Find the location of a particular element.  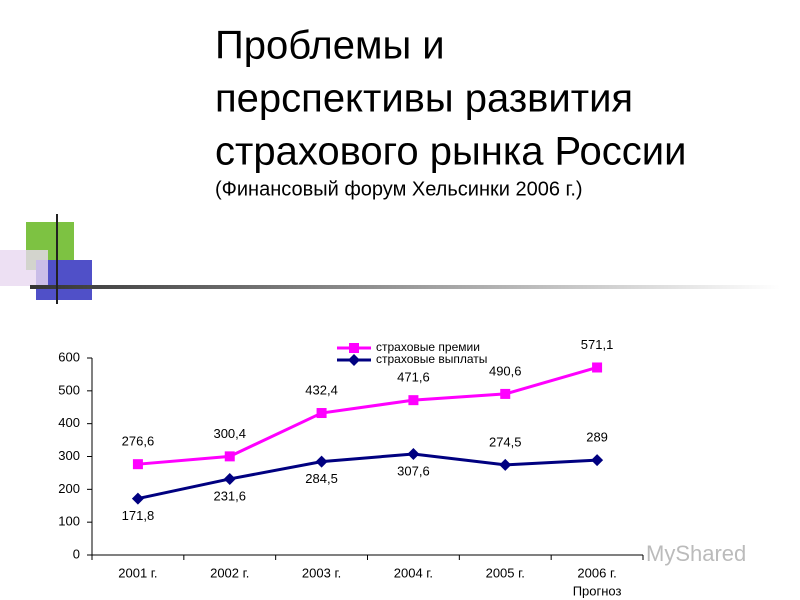

data-label: 231,6 is located at coordinates (229, 495).